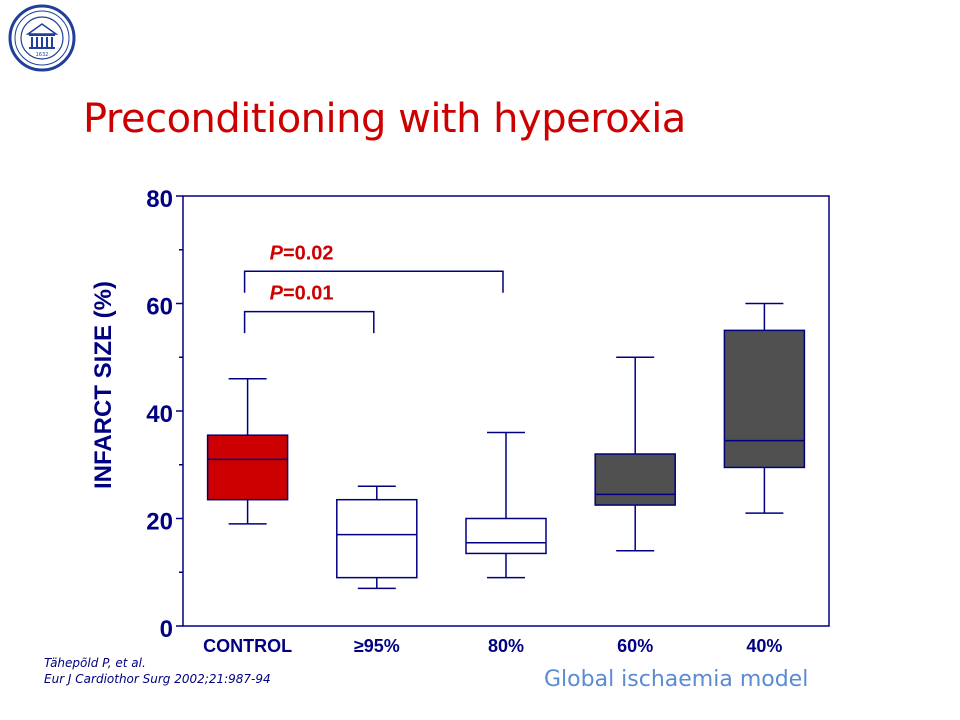  Describe the element at coordinates (384, 119) in the screenshot. I see `slide-title: Preconditioning with hyperoxia` at that location.